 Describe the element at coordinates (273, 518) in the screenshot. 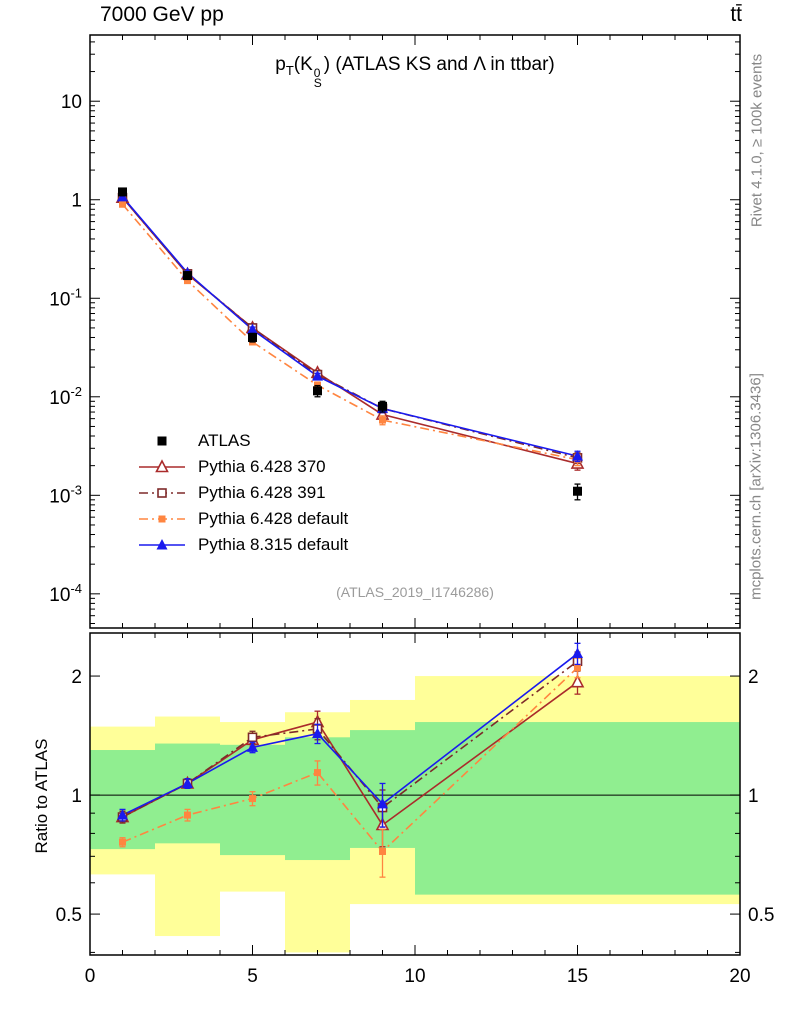

I see `legend-label: Pythia 6.428 default` at that location.